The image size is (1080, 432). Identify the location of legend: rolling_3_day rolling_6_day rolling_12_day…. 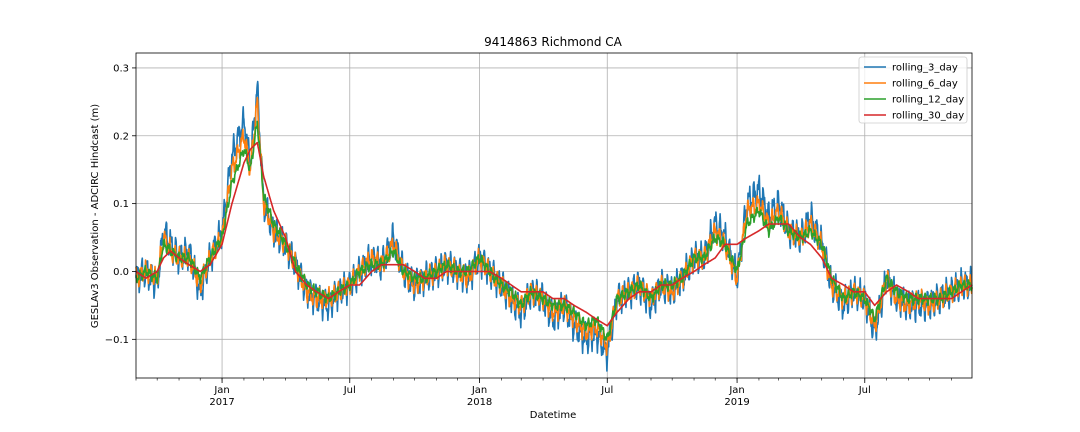
(913, 90).